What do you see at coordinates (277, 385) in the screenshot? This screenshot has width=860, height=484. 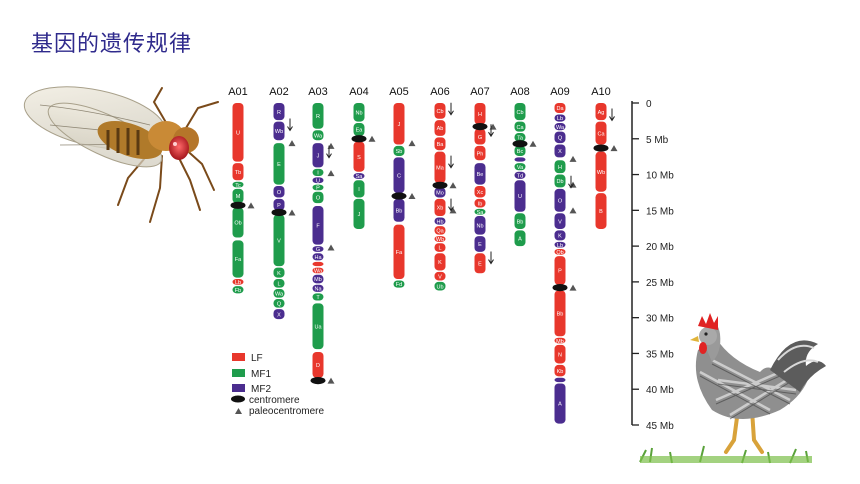 I see `legend: LF MF1 MF2 centromere paleocentromere` at bounding box center [277, 385].